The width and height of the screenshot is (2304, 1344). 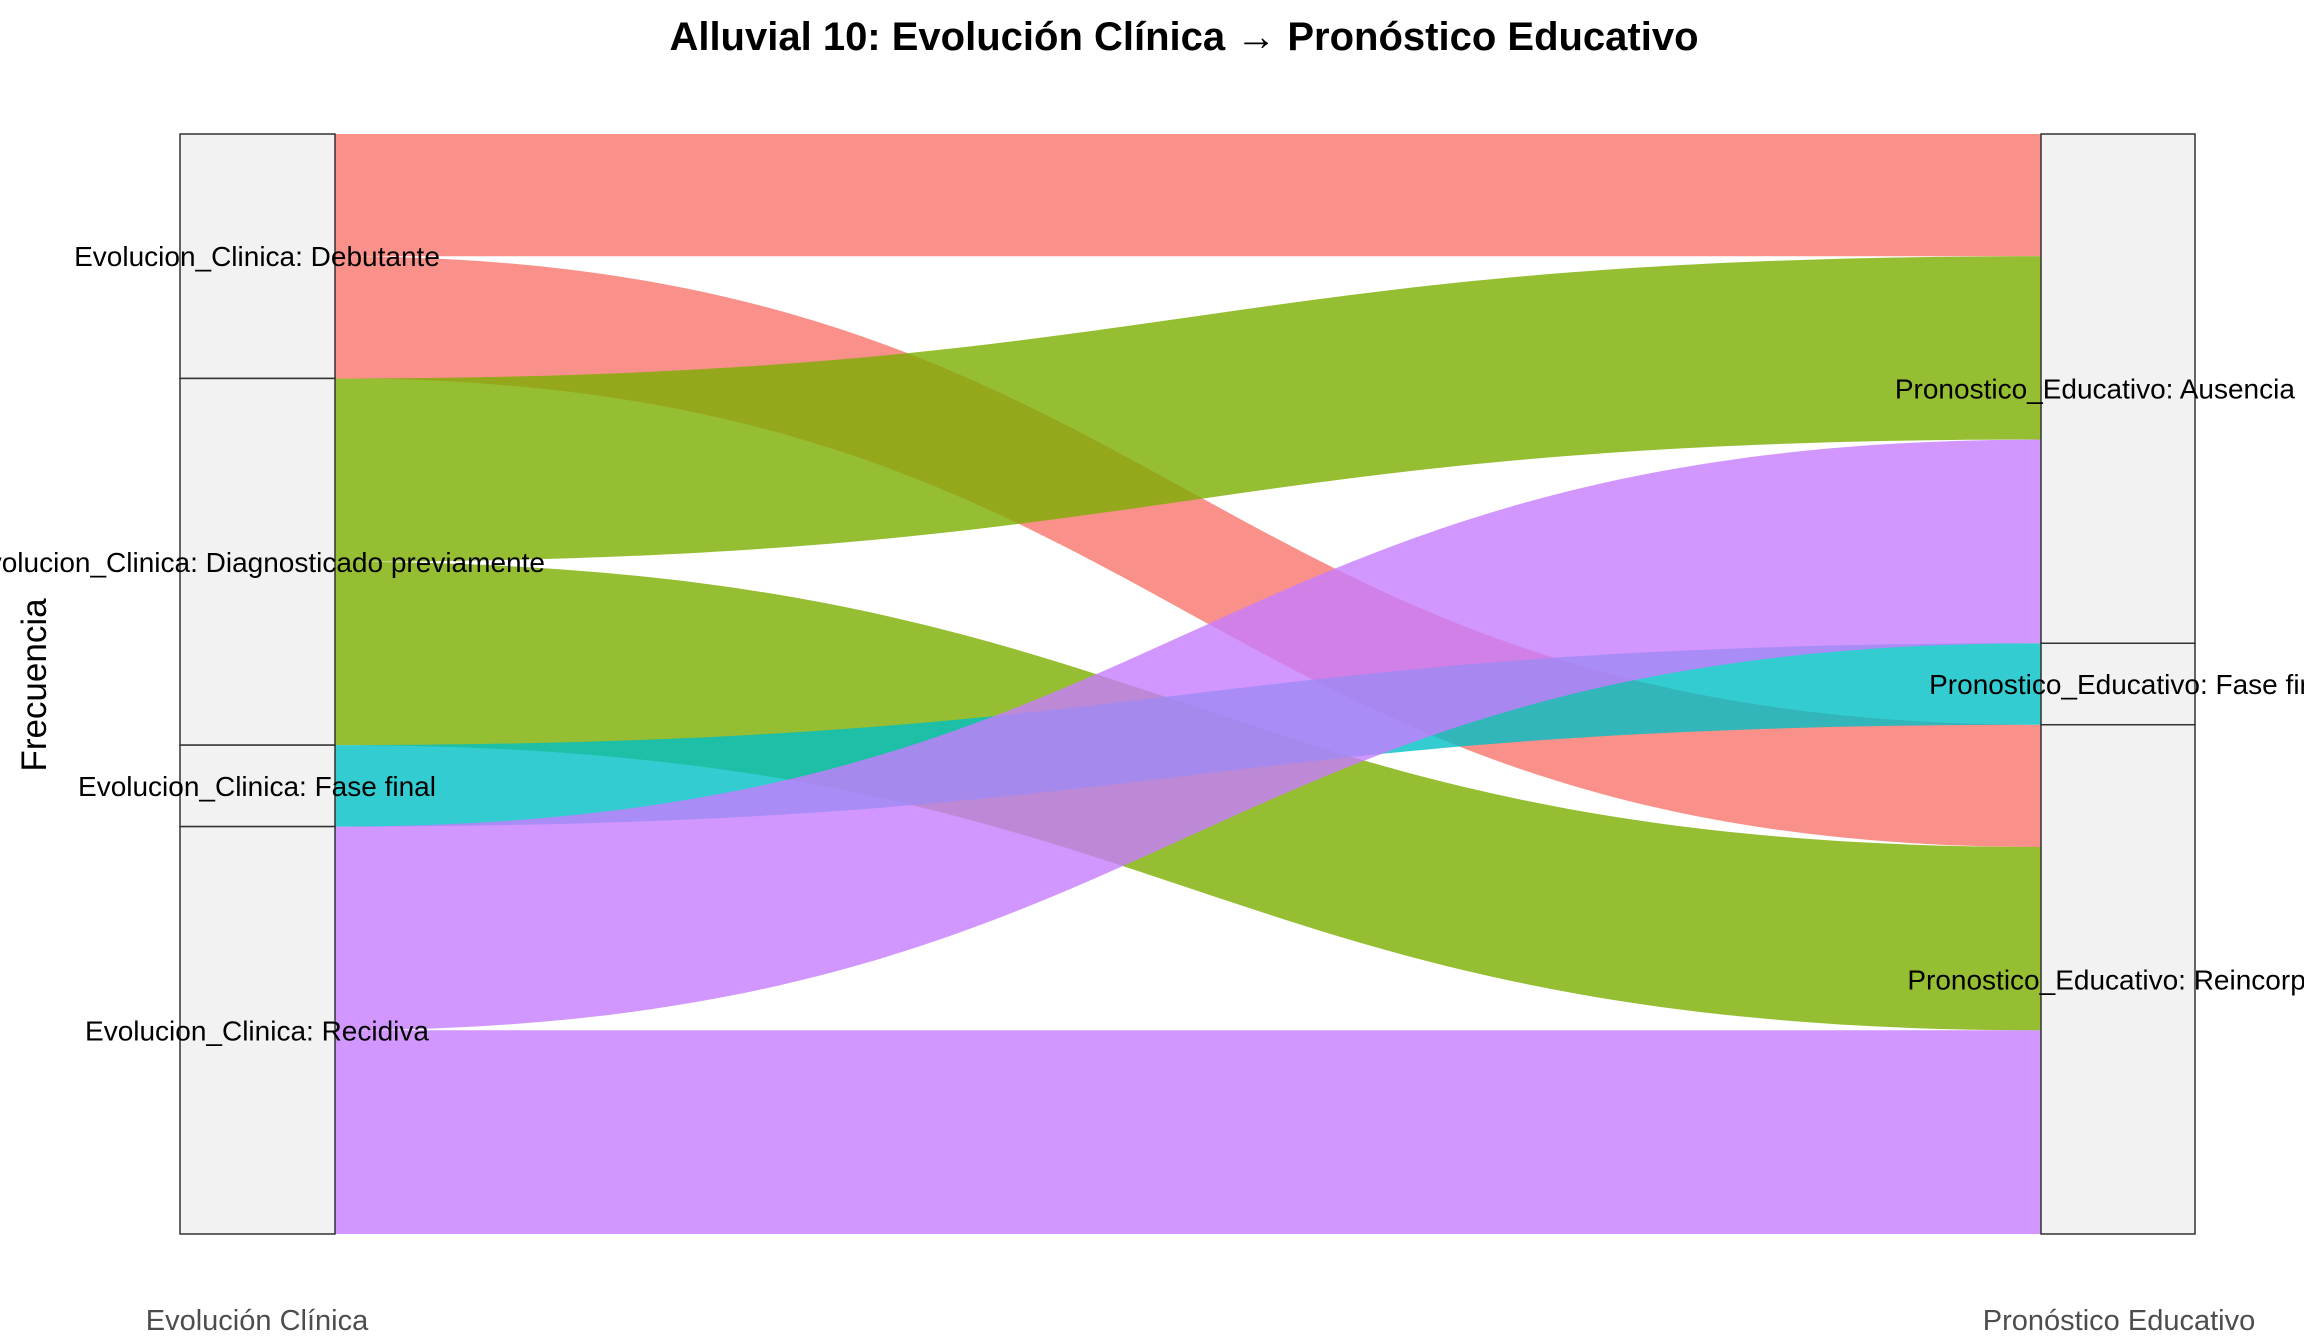 I want to click on y-axis-label: Frecuencia, so click(x=34, y=685).